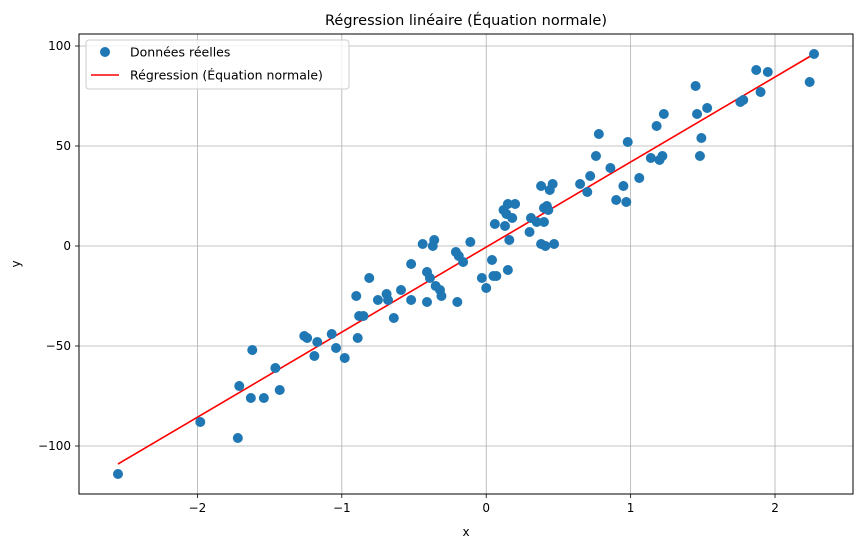  What do you see at coordinates (67, 246) in the screenshot?
I see `y-tick-label: 0` at bounding box center [67, 246].